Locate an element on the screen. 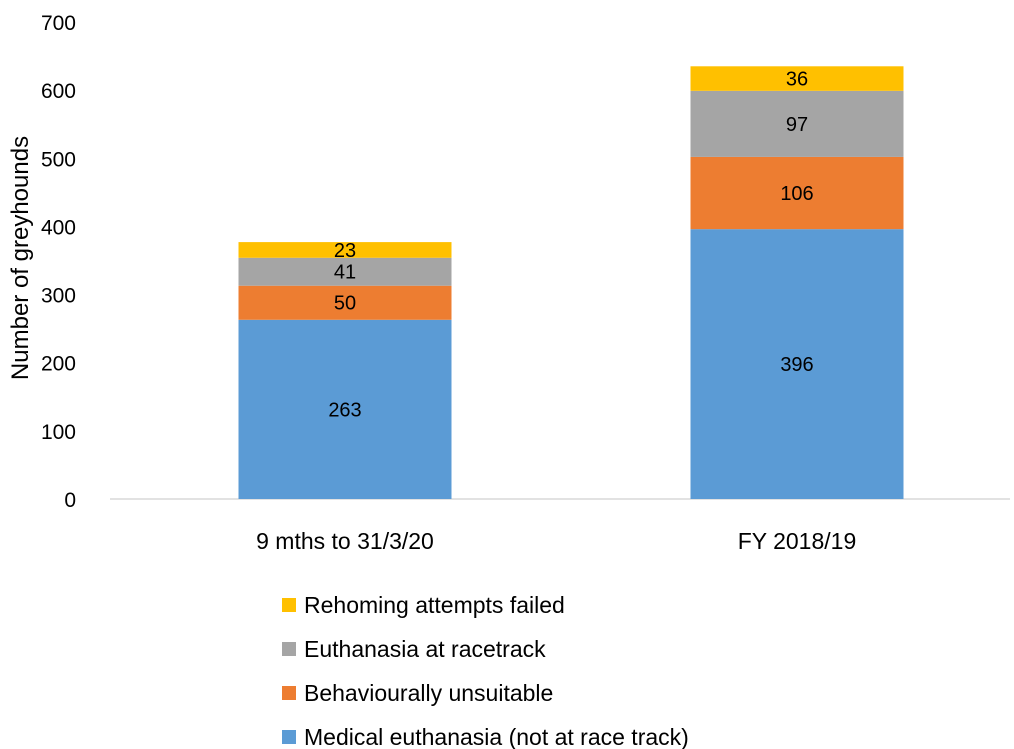 The width and height of the screenshot is (1014, 749). data-label: 23 is located at coordinates (345, 251).